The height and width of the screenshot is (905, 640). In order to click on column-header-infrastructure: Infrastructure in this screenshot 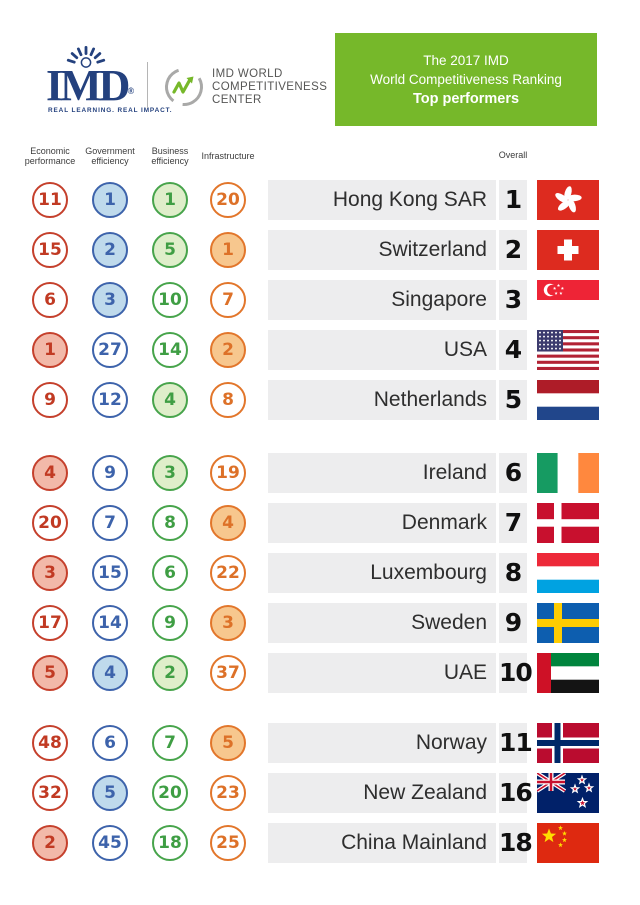, I will do `click(228, 155)`.